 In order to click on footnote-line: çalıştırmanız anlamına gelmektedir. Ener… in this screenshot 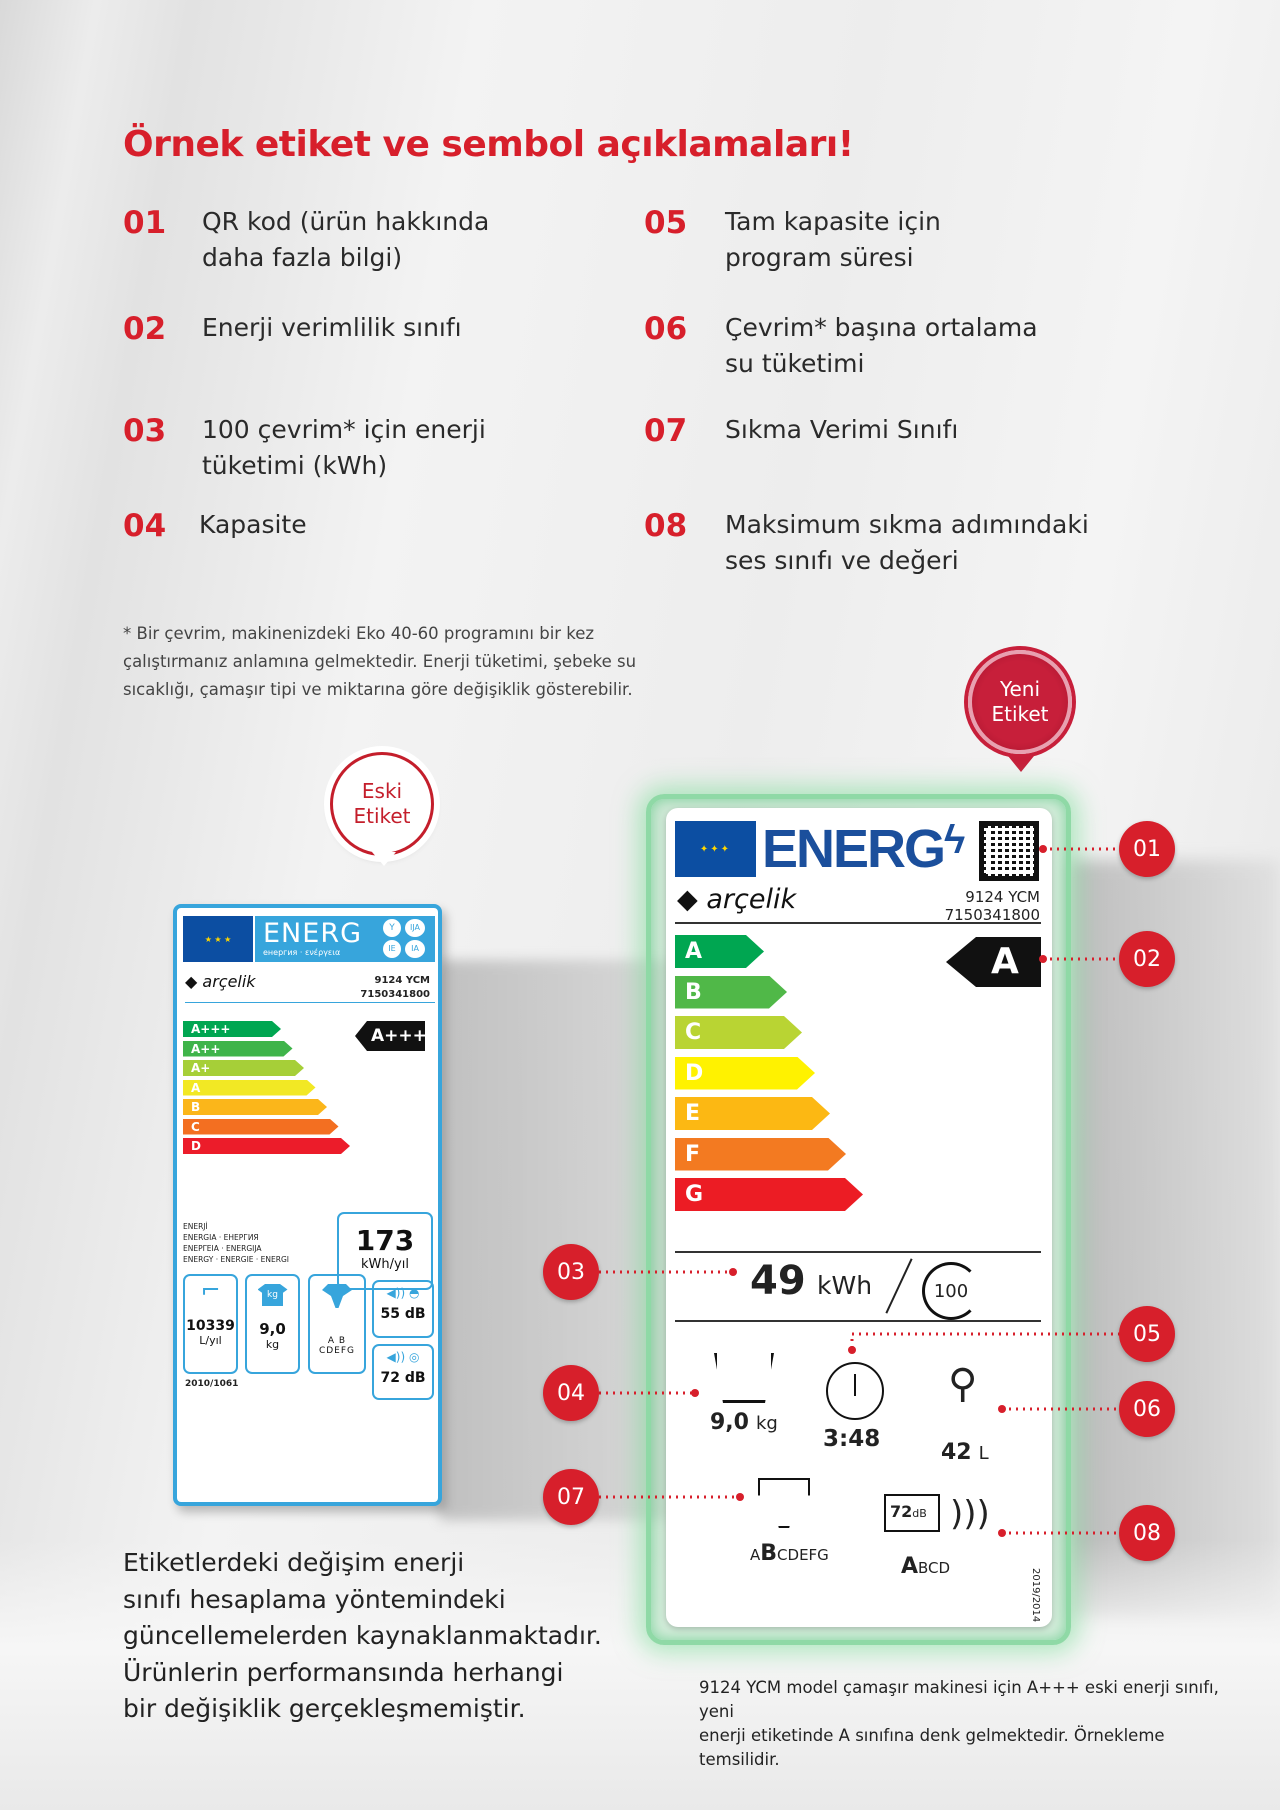, I will do `click(380, 661)`.